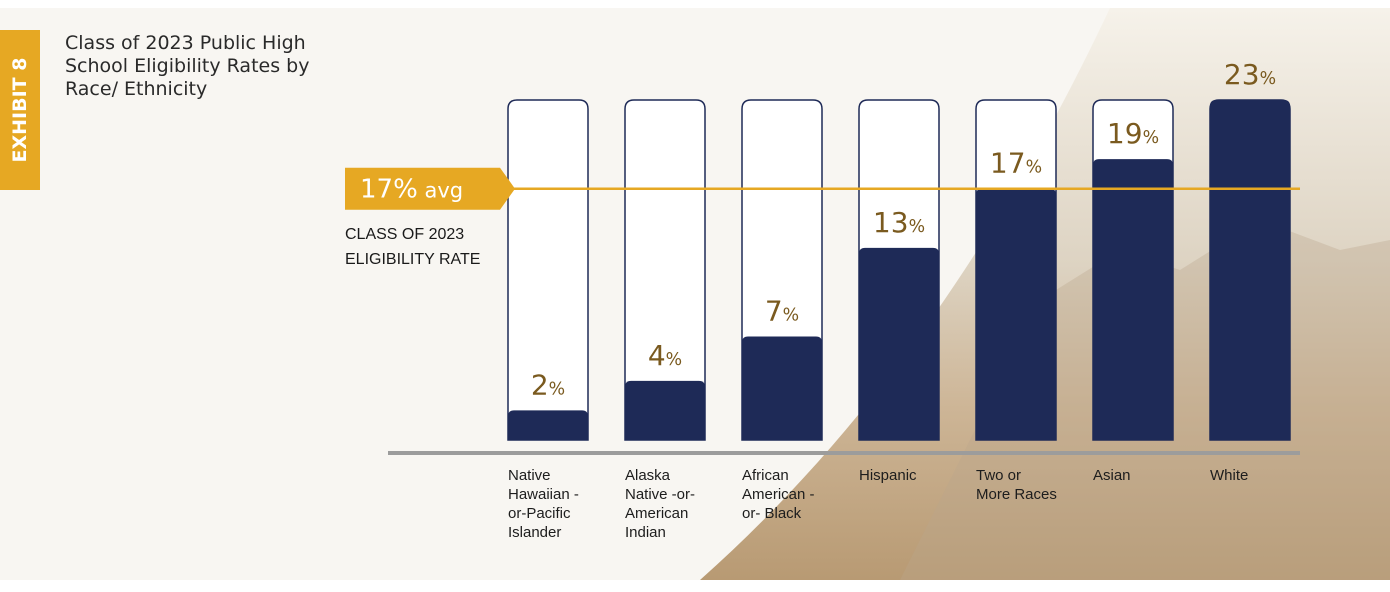 The width and height of the screenshot is (1390, 592). Describe the element at coordinates (1016, 163) in the screenshot. I see `value-label: 17%` at that location.